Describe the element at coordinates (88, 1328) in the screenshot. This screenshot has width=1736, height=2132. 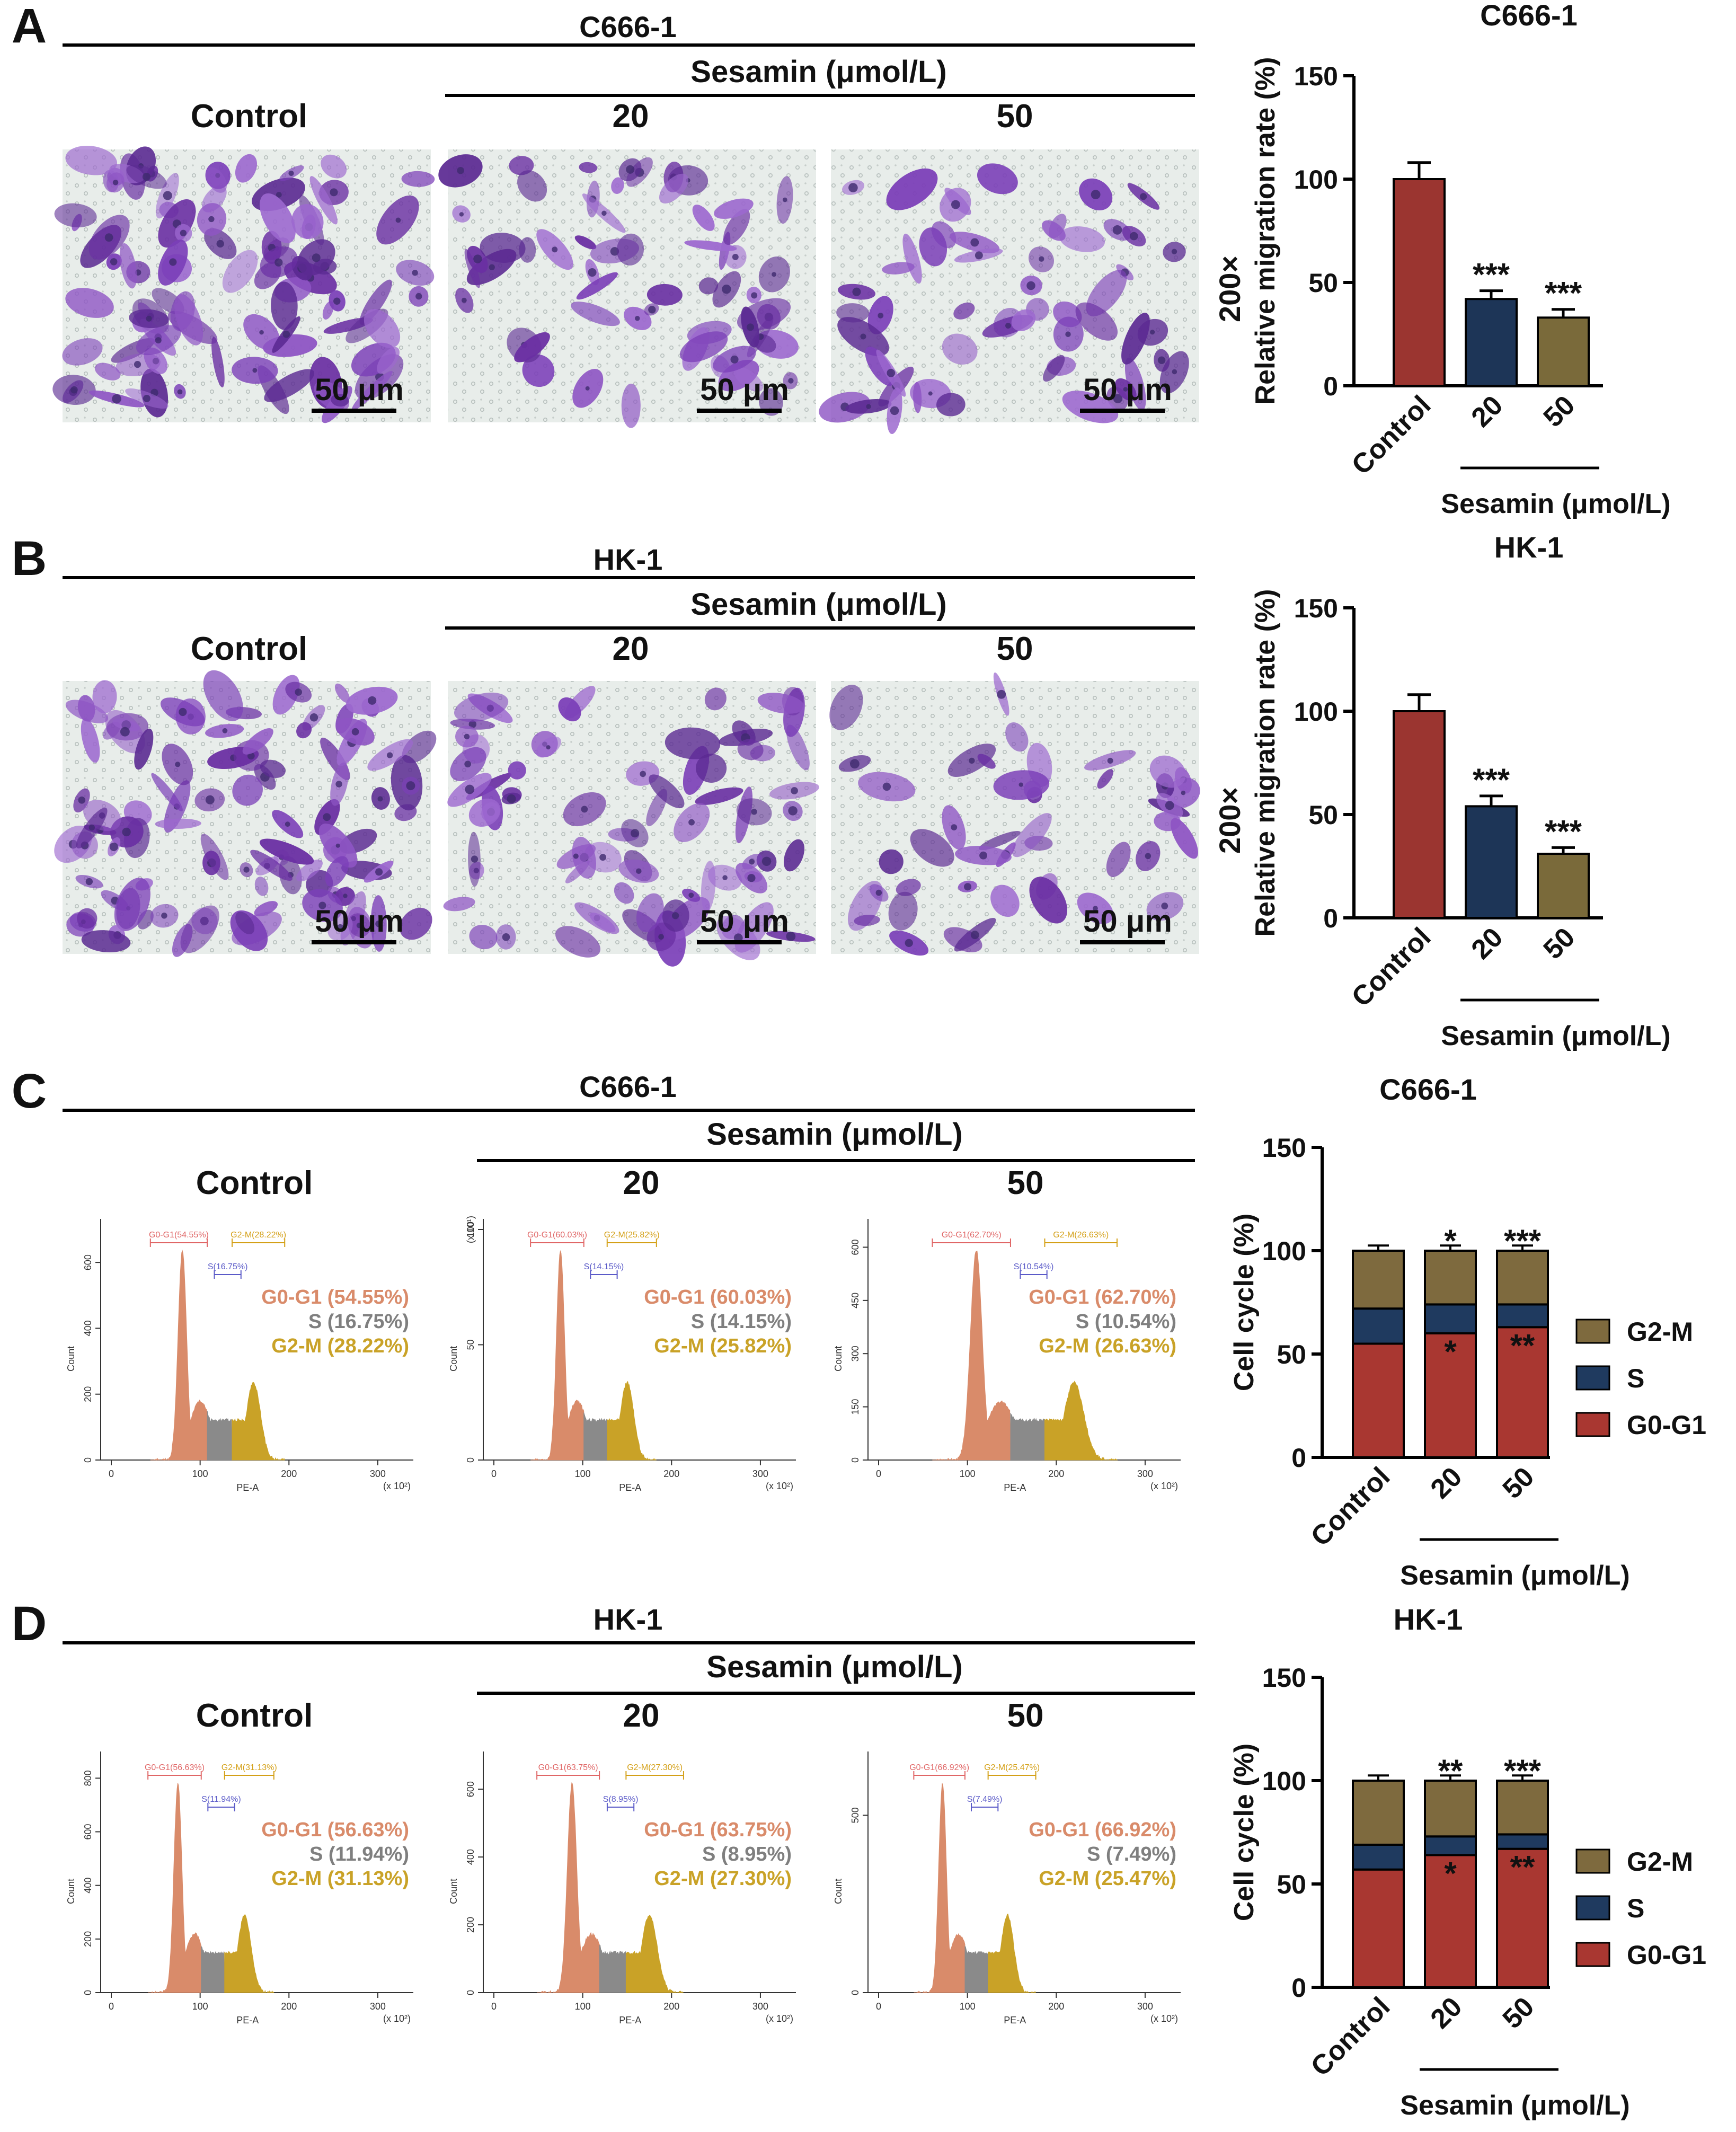
I see `hist-y-tick-label: 400` at that location.